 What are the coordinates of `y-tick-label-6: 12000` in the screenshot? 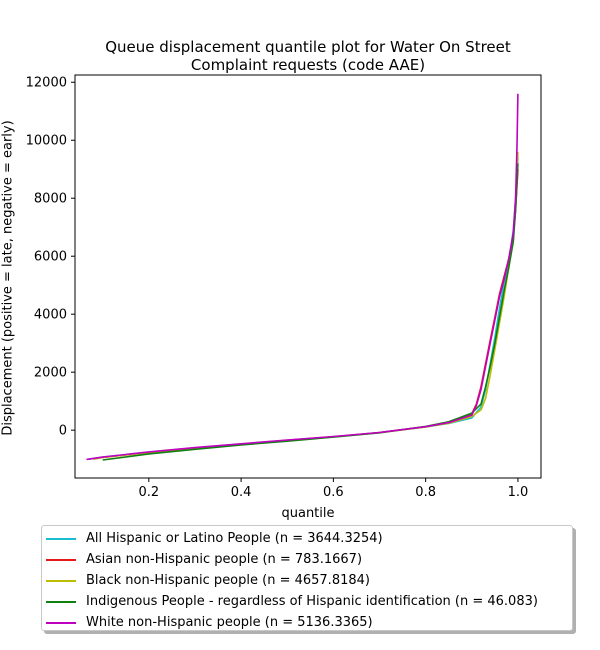 It's located at (46, 83).